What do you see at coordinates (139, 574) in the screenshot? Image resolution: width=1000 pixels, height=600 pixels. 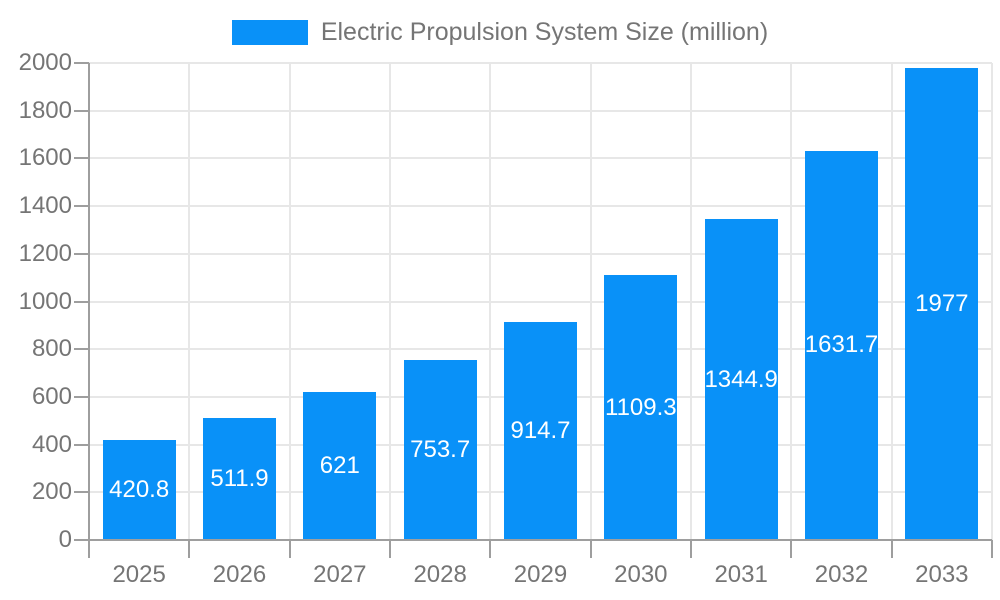 I see `x-axis-label: 2025` at bounding box center [139, 574].